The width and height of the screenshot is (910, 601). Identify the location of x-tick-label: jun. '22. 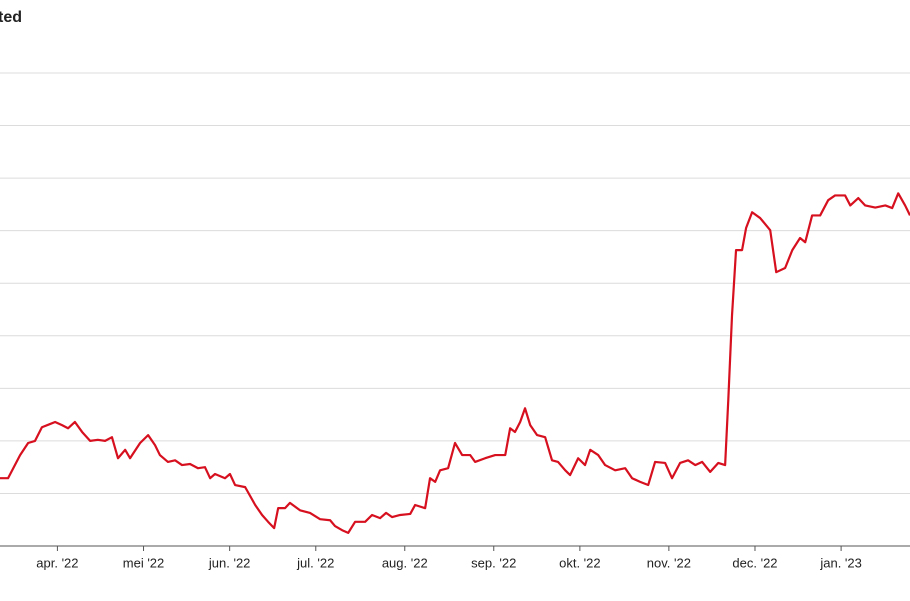
(229, 562).